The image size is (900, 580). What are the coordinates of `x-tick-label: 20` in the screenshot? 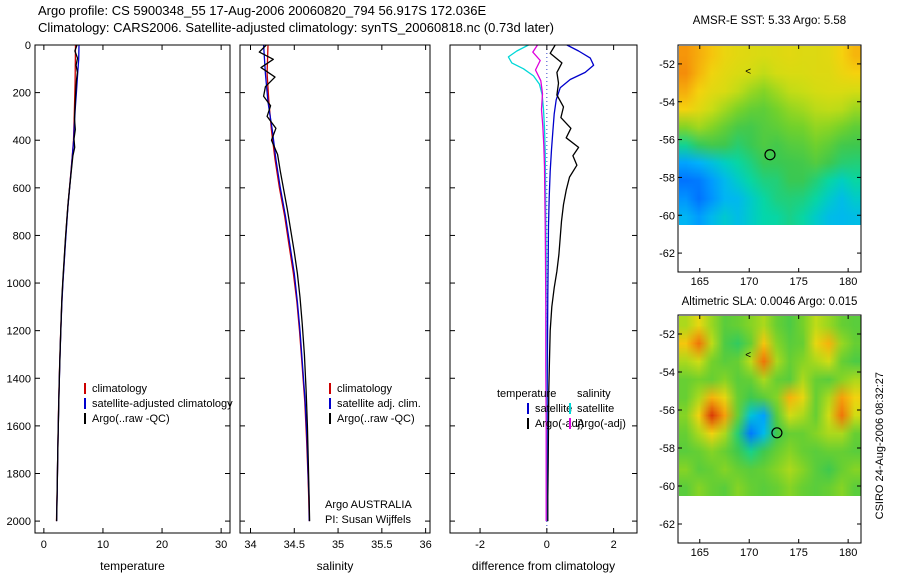 It's located at (162, 545).